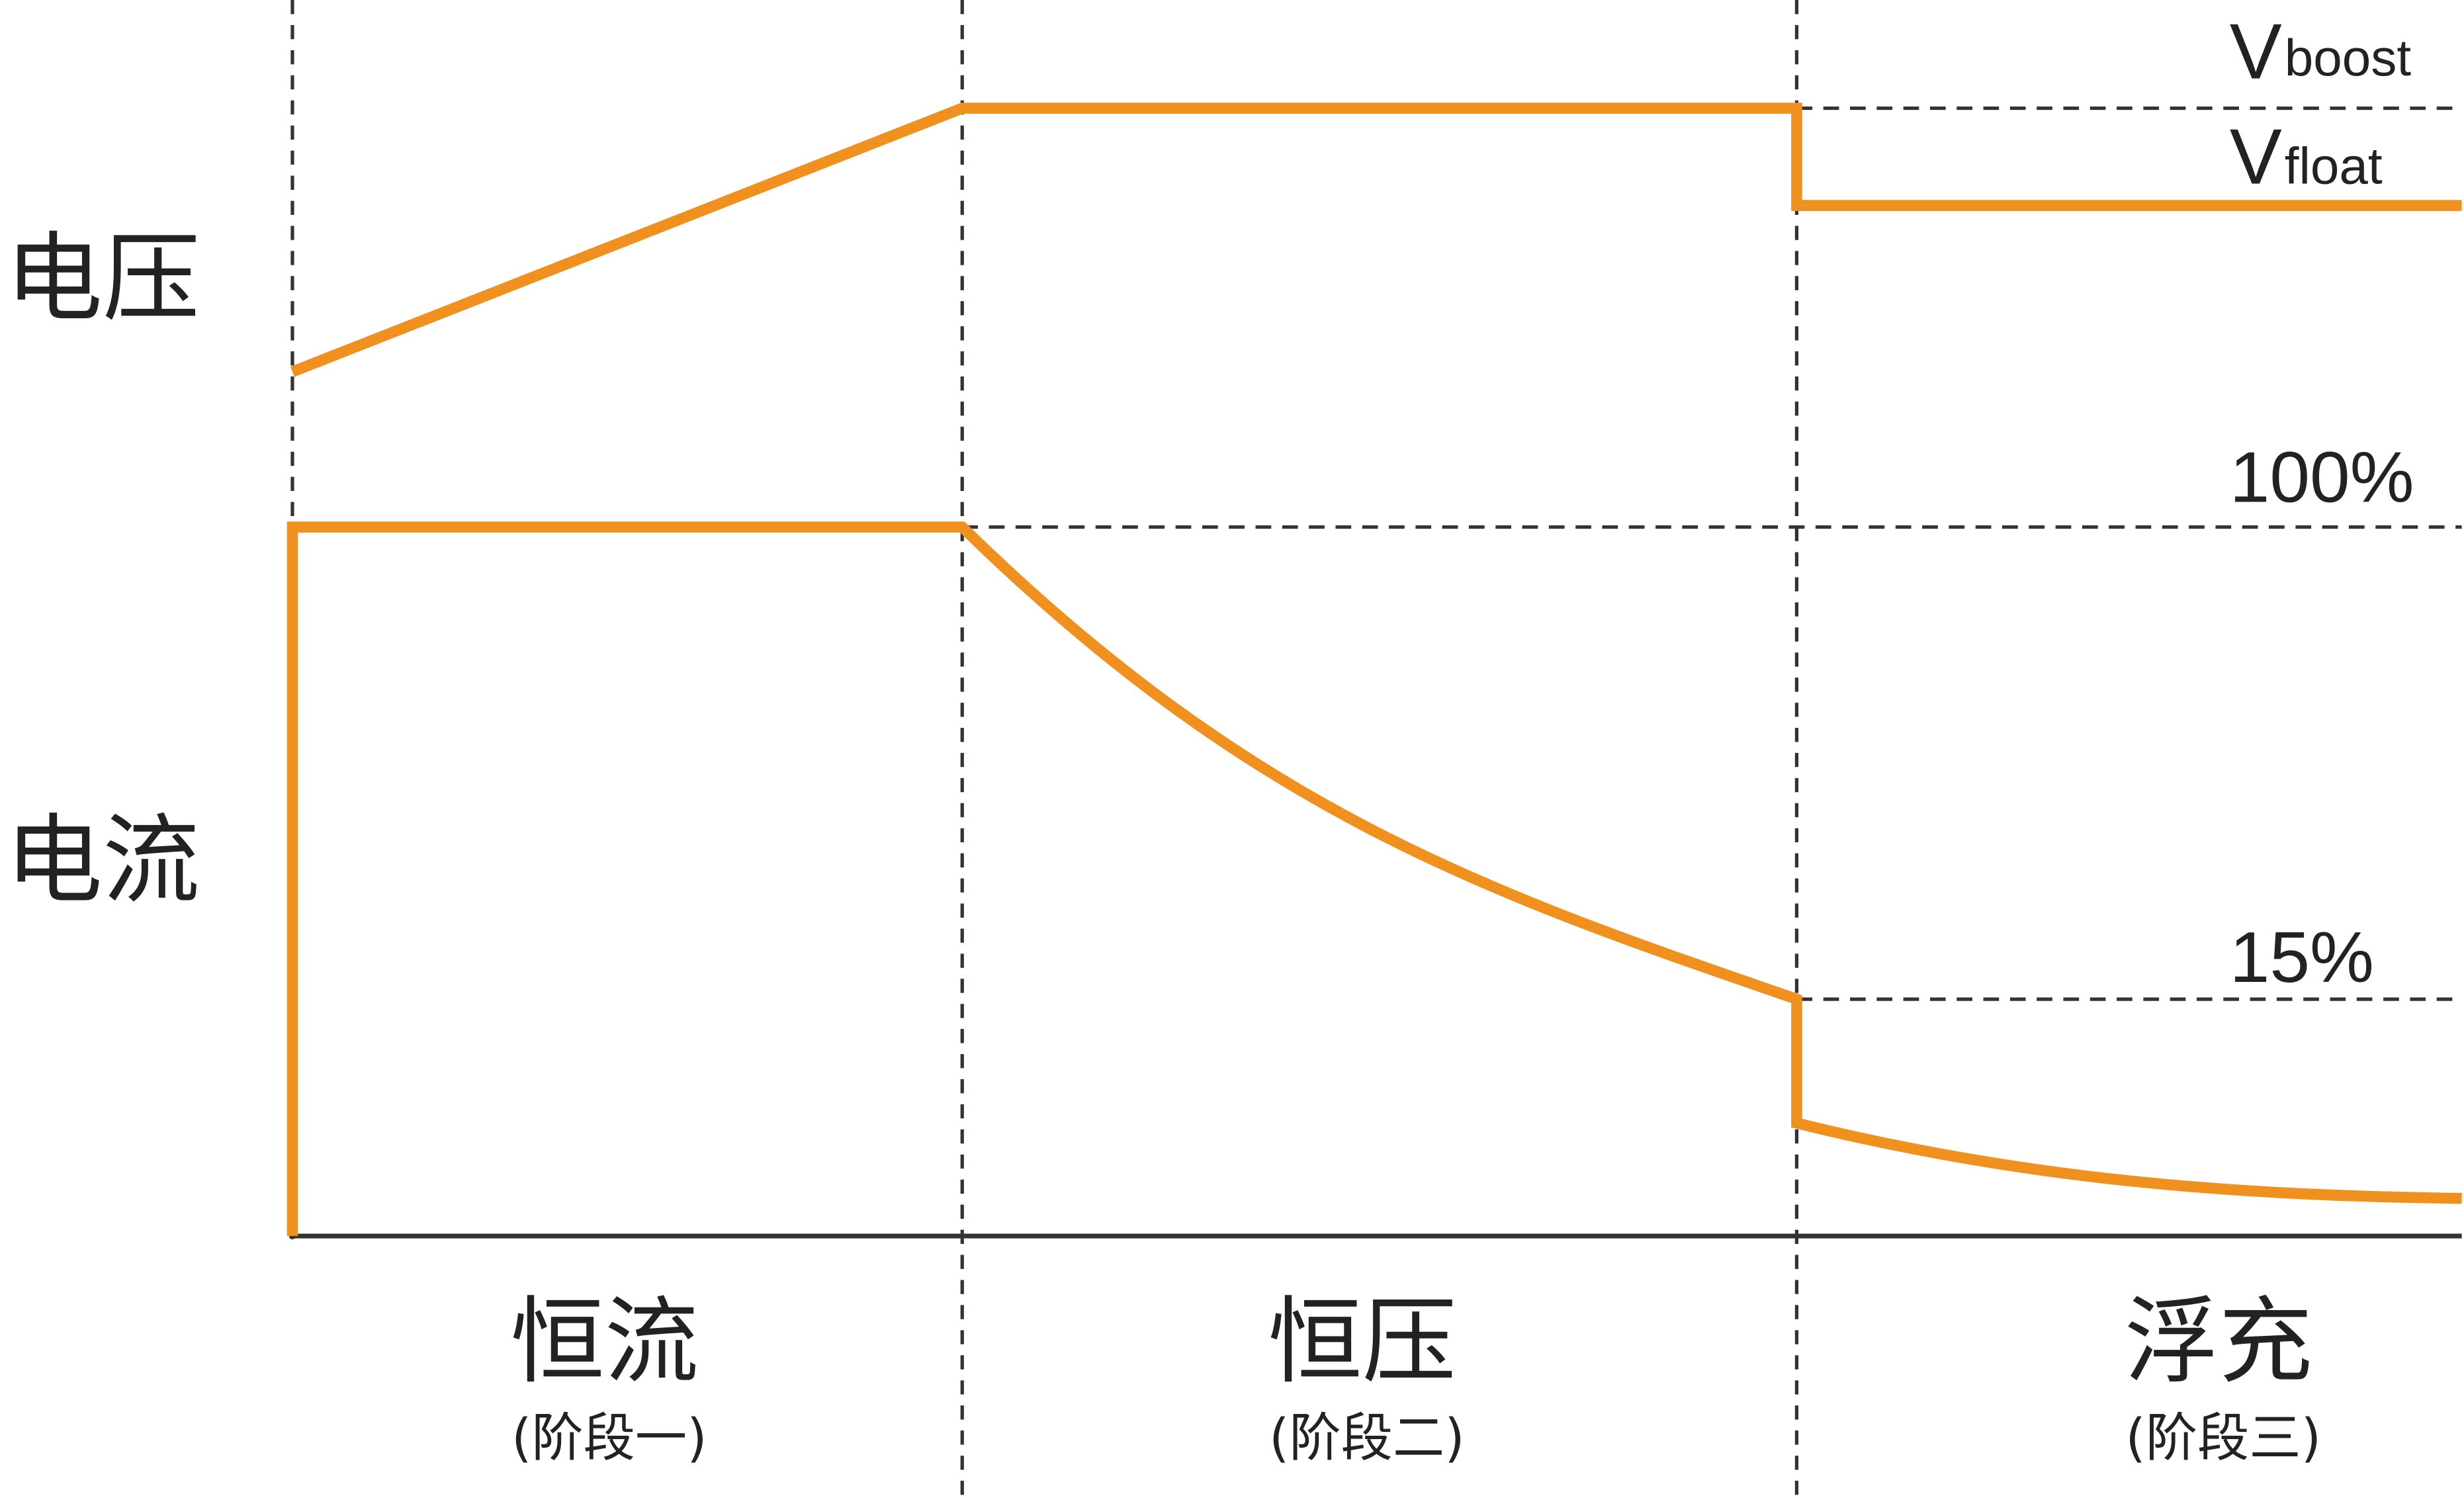 This screenshot has height=1498, width=2464. Describe the element at coordinates (2218, 1342) in the screenshot. I see `stage-3-name: 浮充` at that location.